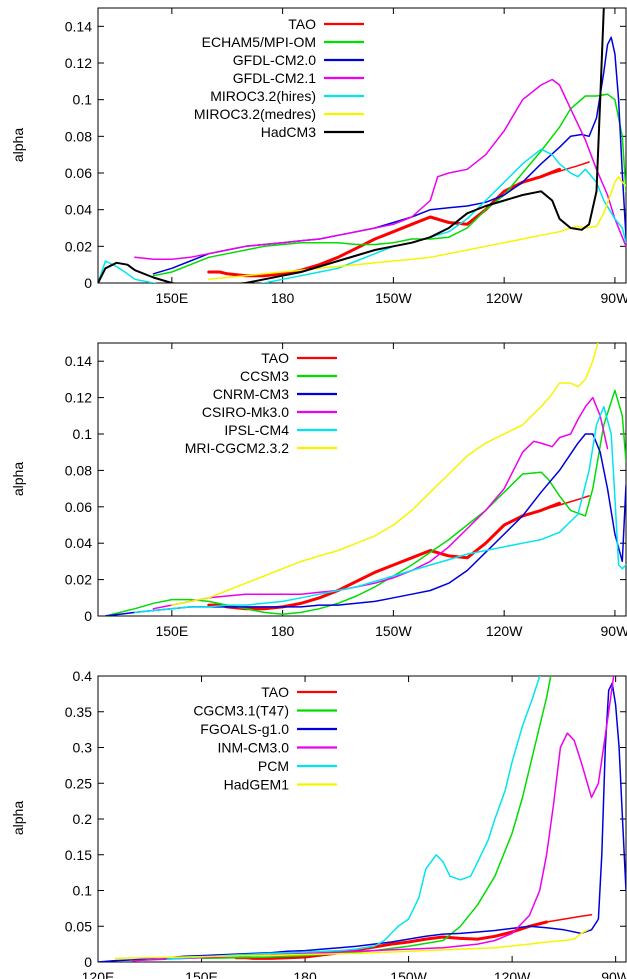  I want to click on legend-label: INM-CM3.0, so click(253, 748).